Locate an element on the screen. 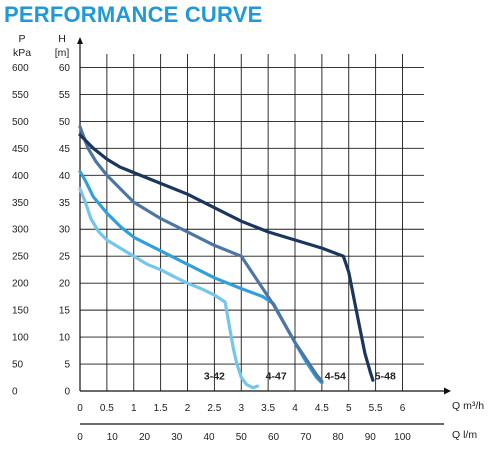  curve-label-5-48: 5-48 is located at coordinates (385, 376).